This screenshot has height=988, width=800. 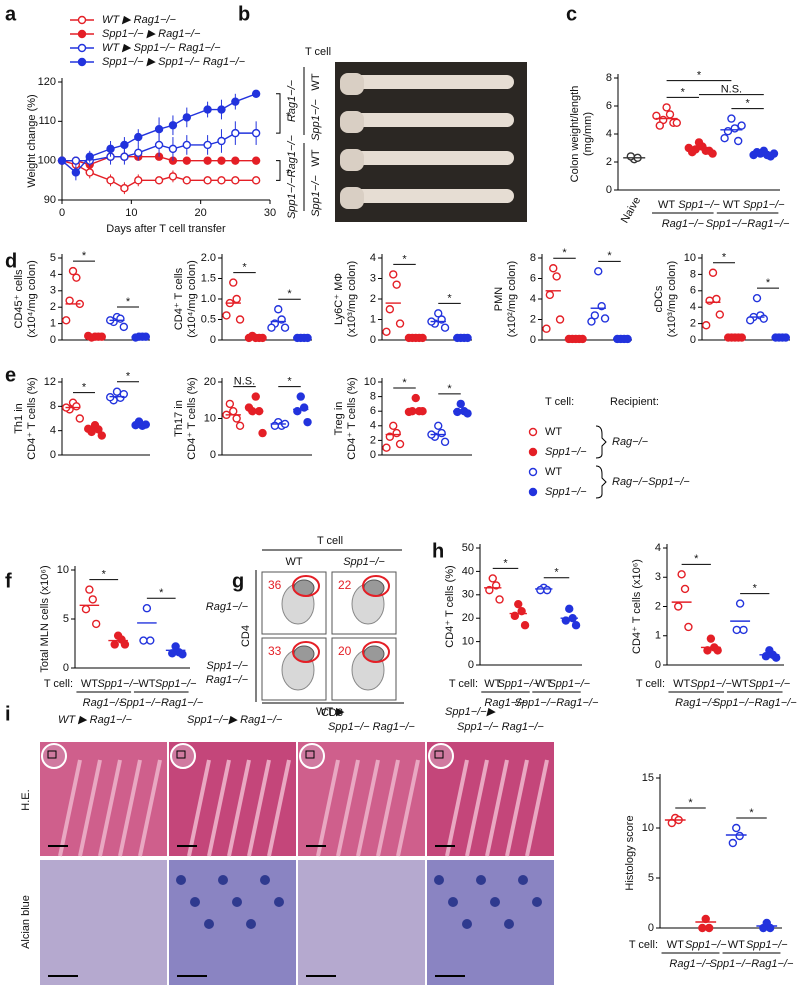 I want to click on panel-letter: h, so click(x=438, y=551).